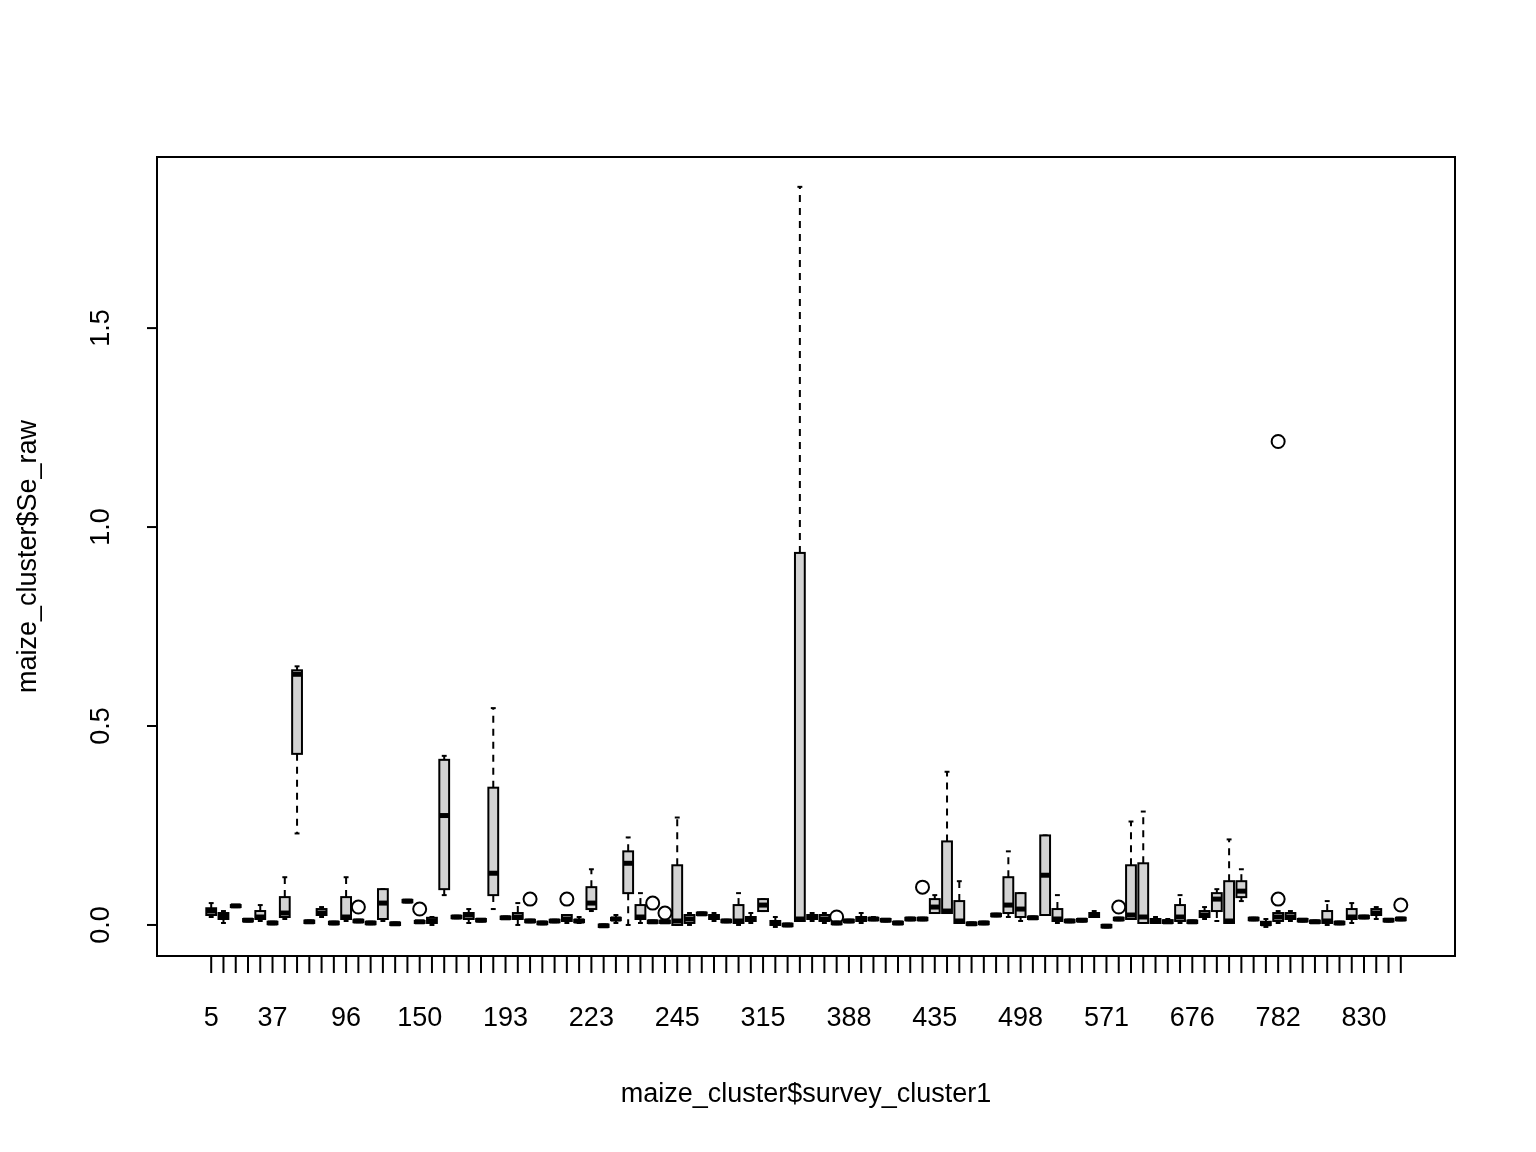 This screenshot has height=1152, width=1536. Describe the element at coordinates (272, 1017) in the screenshot. I see `x-tick-label: 37` at that location.